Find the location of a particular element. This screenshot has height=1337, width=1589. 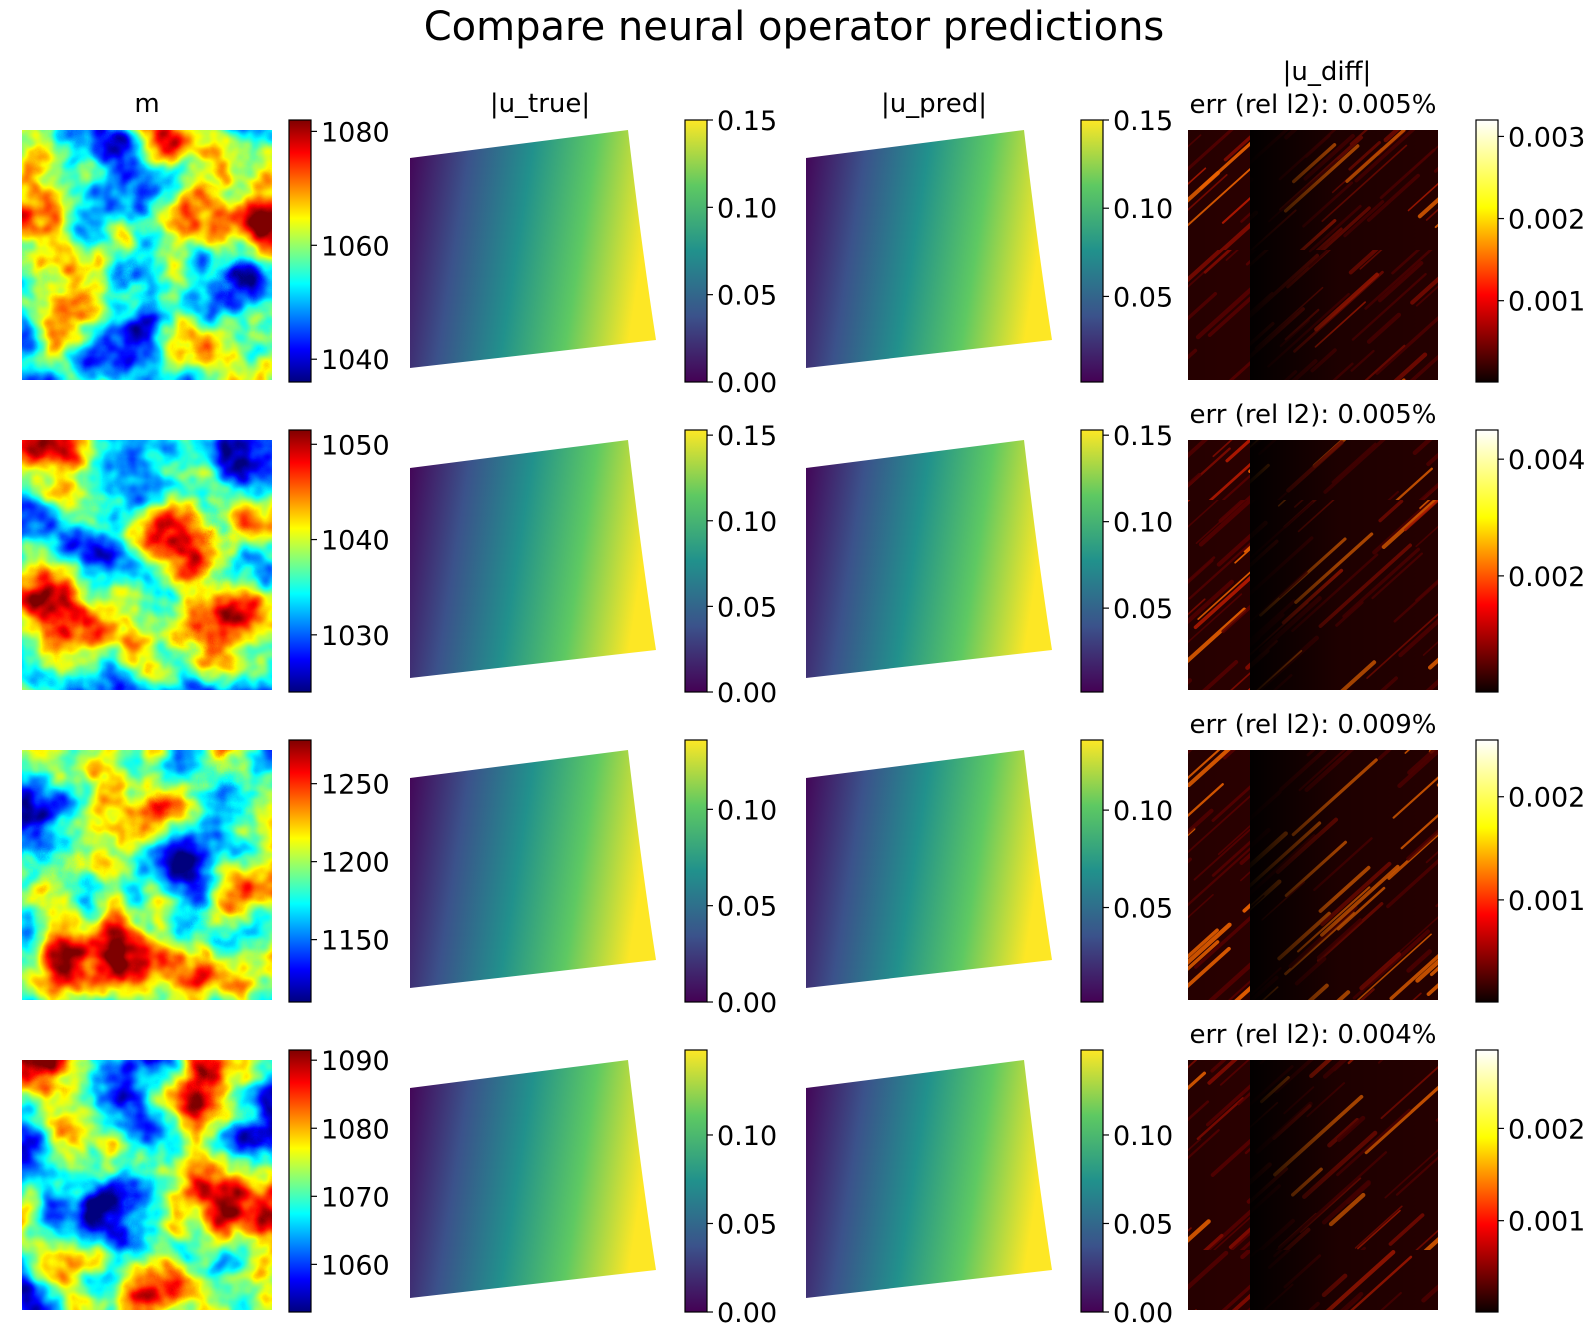

colorbar-tick-label-m-row2: 1030 is located at coordinates (355, 636).